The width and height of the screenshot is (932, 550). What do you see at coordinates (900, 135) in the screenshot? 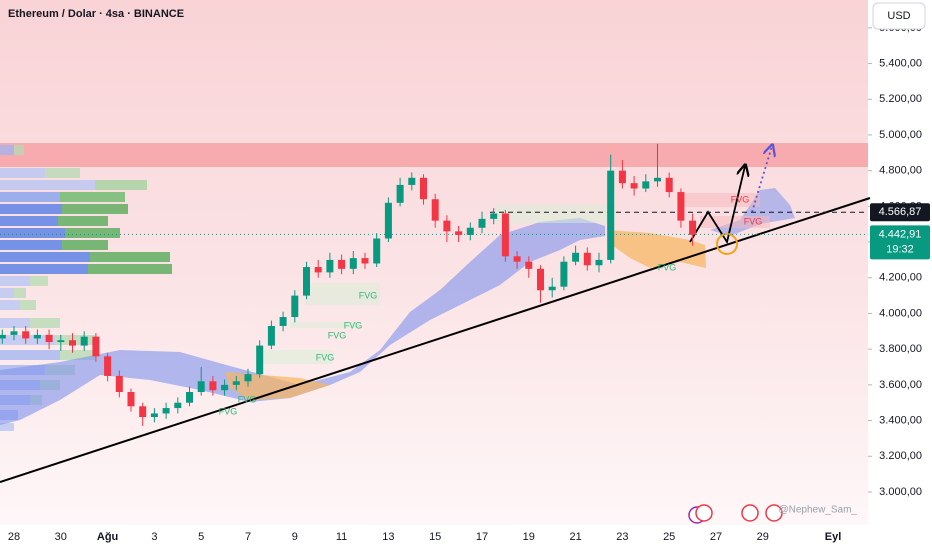
I see `y-tick-label: 5.000,00` at bounding box center [900, 135].